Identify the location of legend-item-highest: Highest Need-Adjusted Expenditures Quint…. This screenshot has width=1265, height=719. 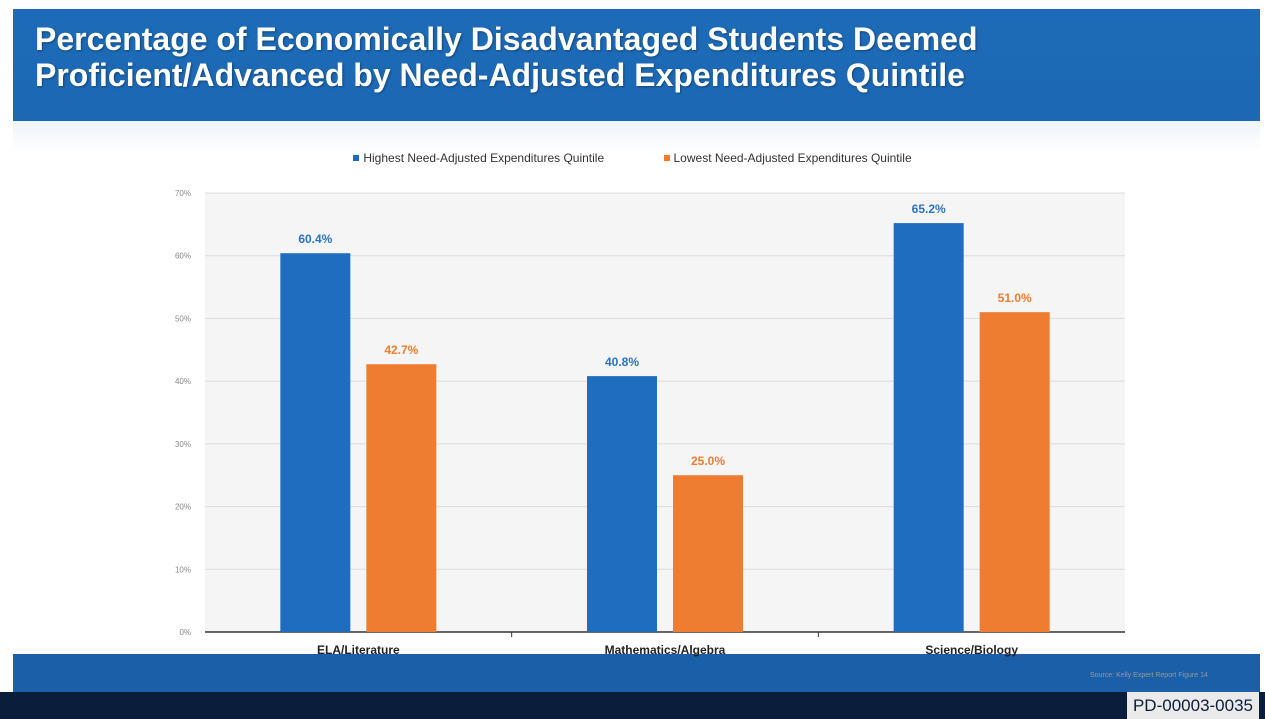
(478, 158).